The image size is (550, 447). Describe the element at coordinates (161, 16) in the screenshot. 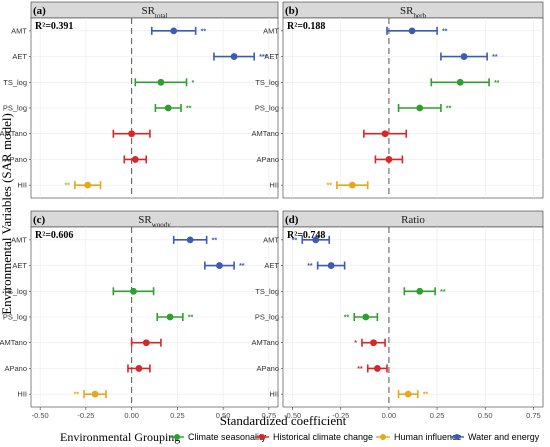

I see `strip-subscript: total` at that location.